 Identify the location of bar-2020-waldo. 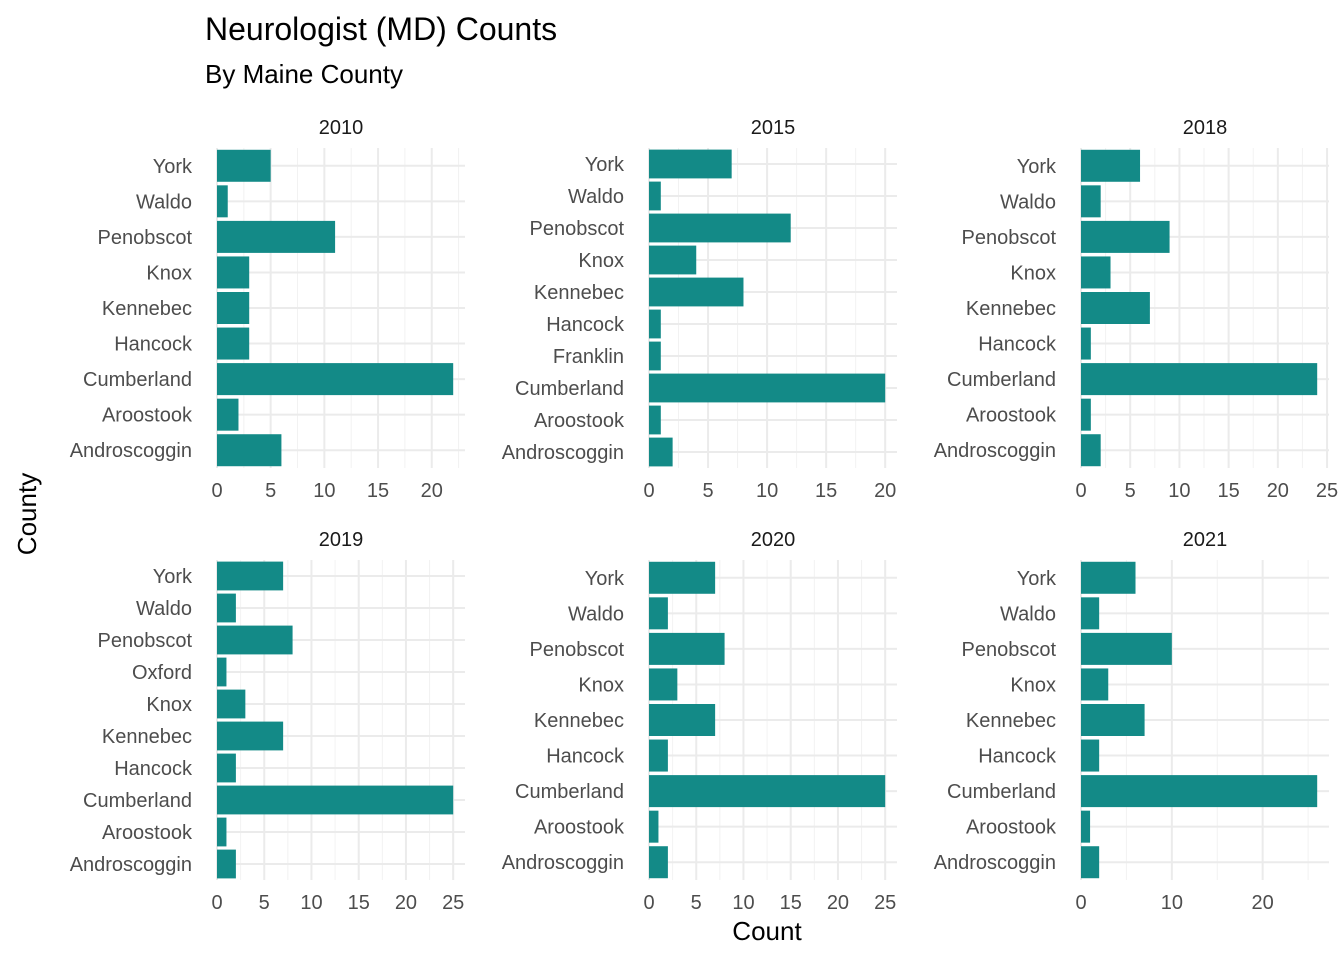
(658, 613).